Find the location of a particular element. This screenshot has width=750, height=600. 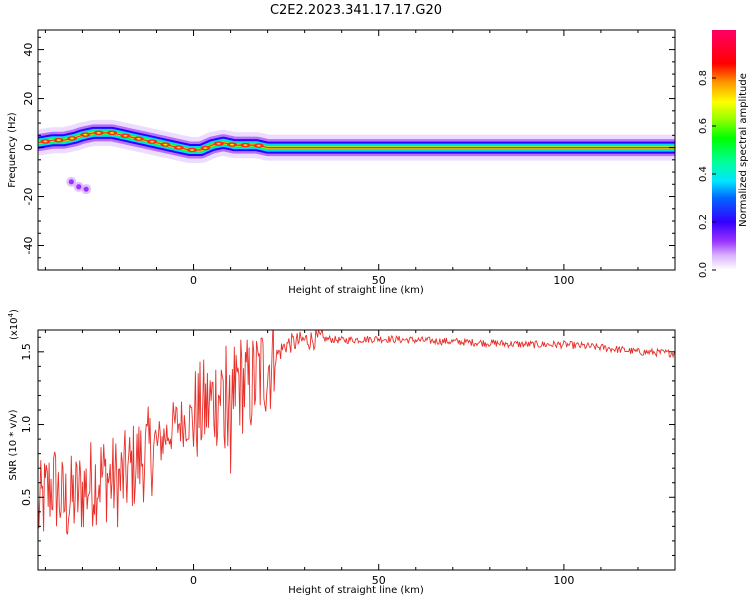

snr-x-axis-label: Height of straight line (km) is located at coordinates (356, 590).